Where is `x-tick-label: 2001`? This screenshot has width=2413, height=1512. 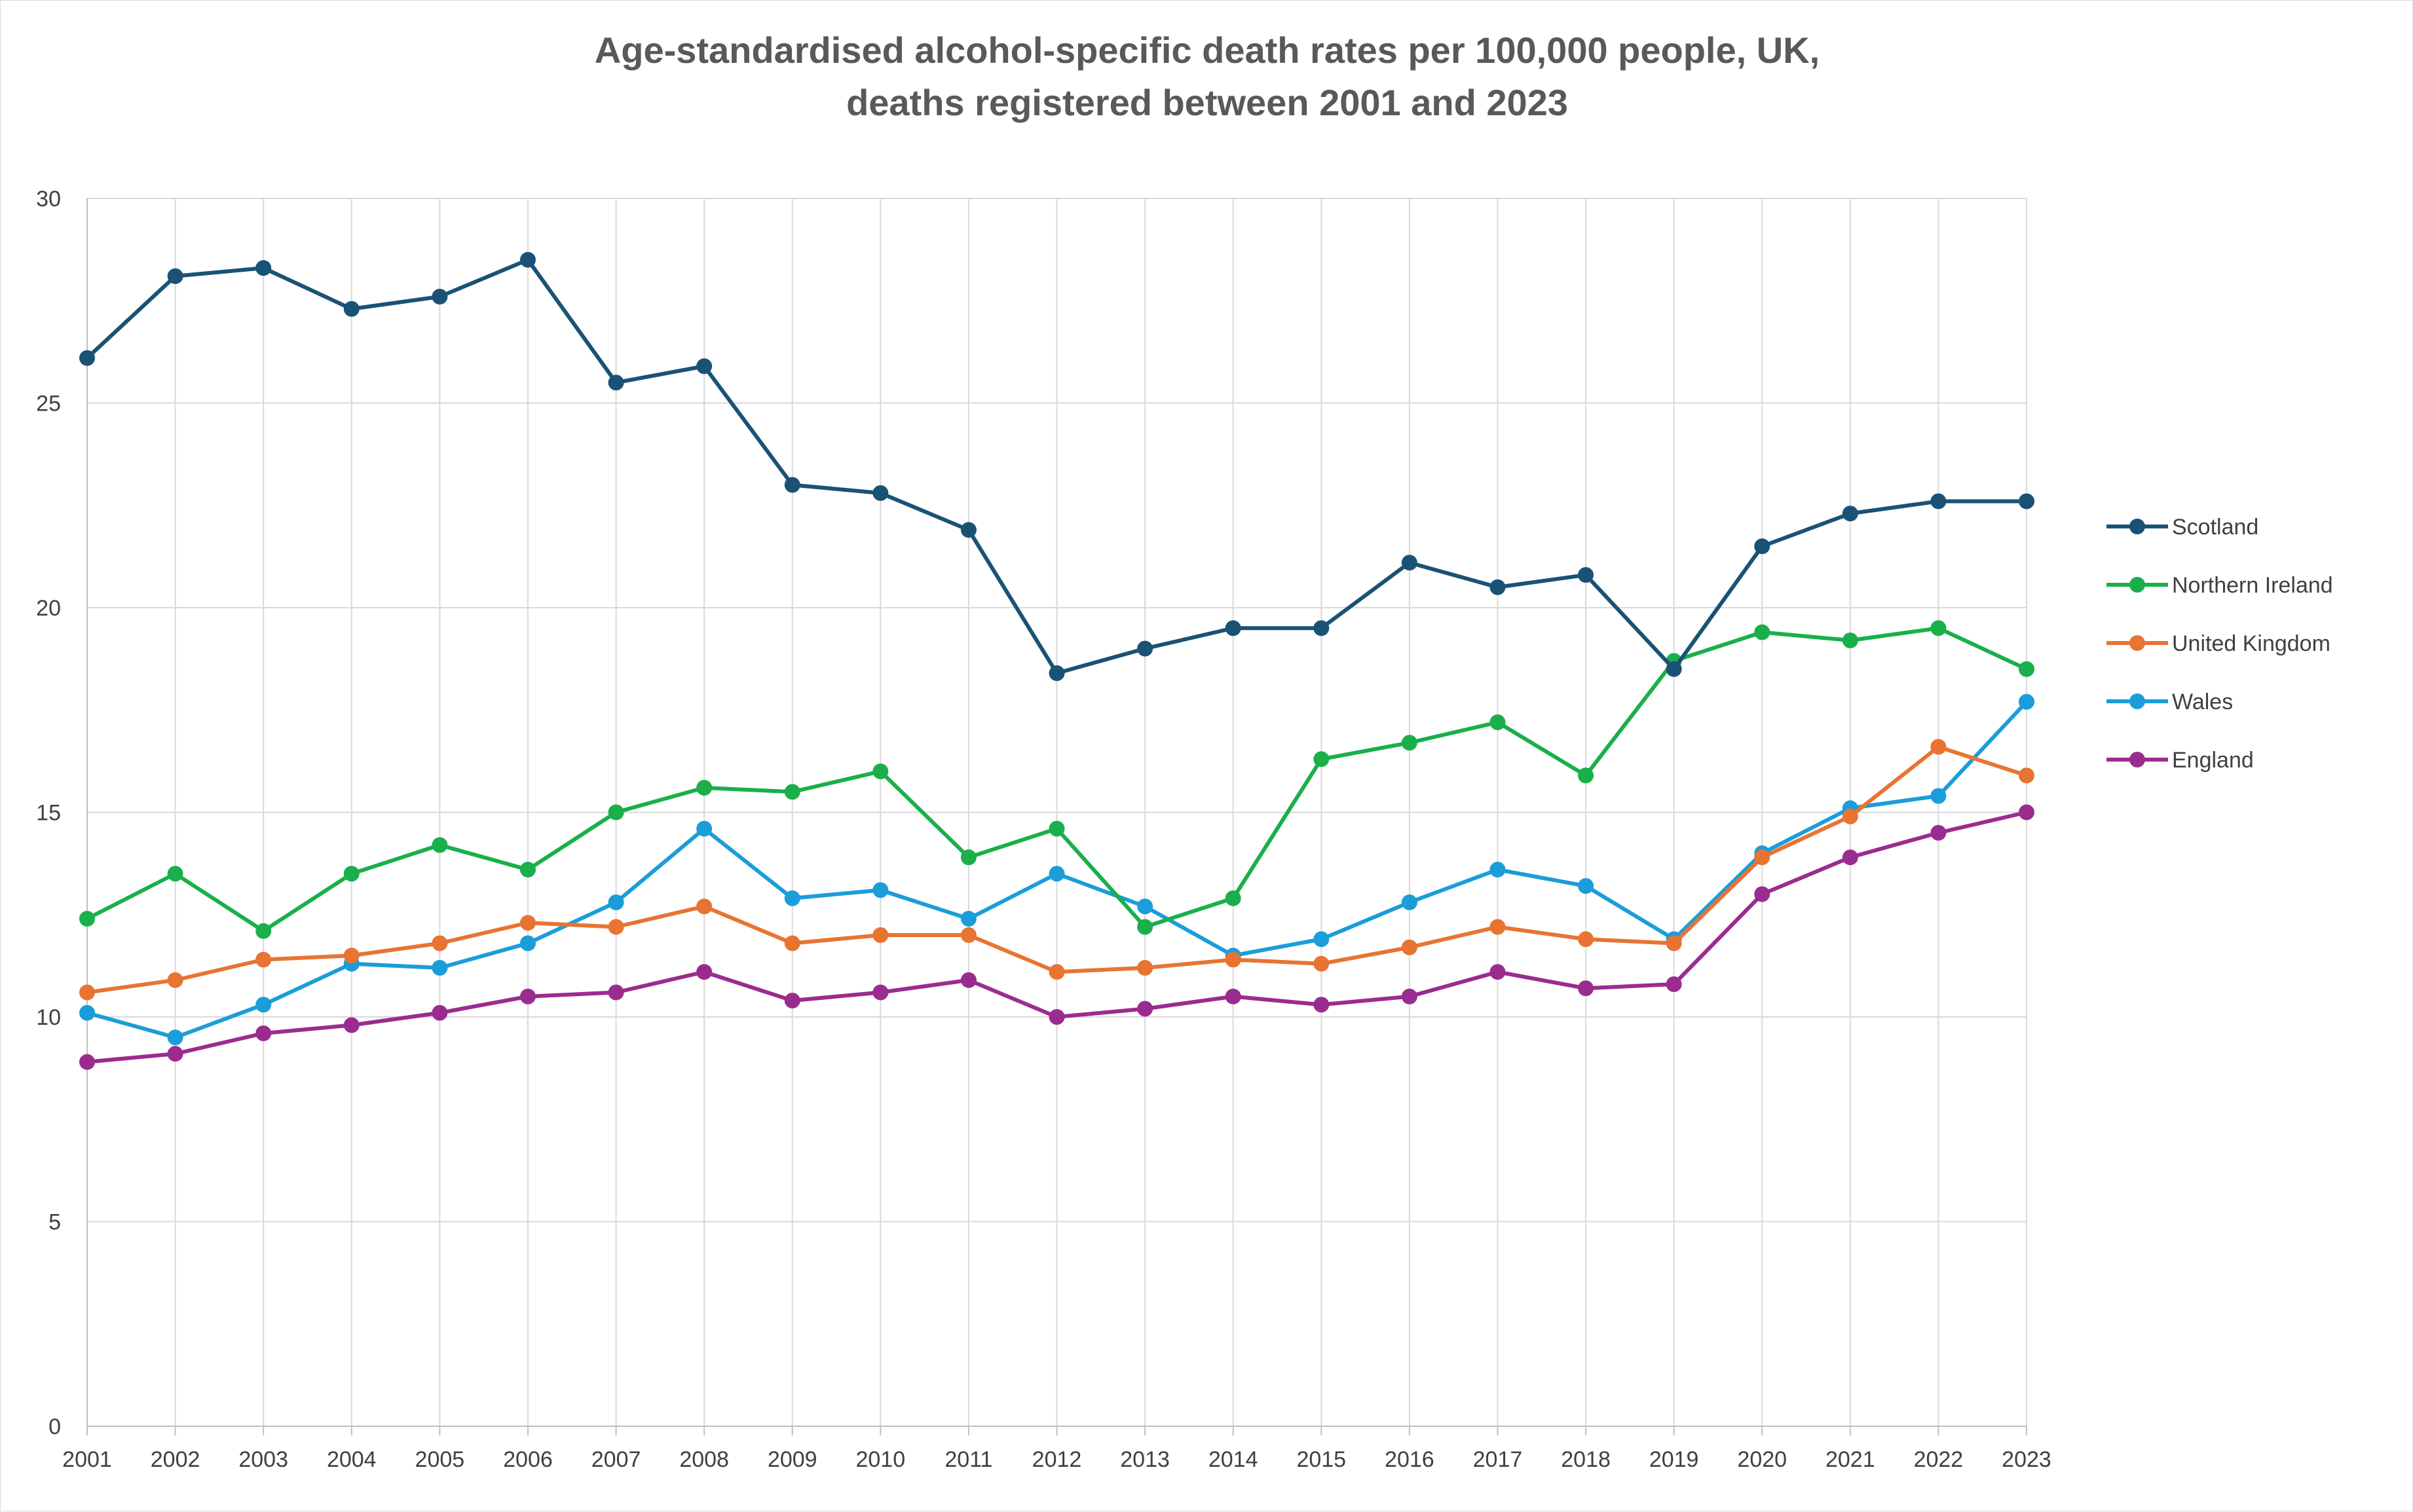
x-tick-label: 2001 is located at coordinates (87, 1459).